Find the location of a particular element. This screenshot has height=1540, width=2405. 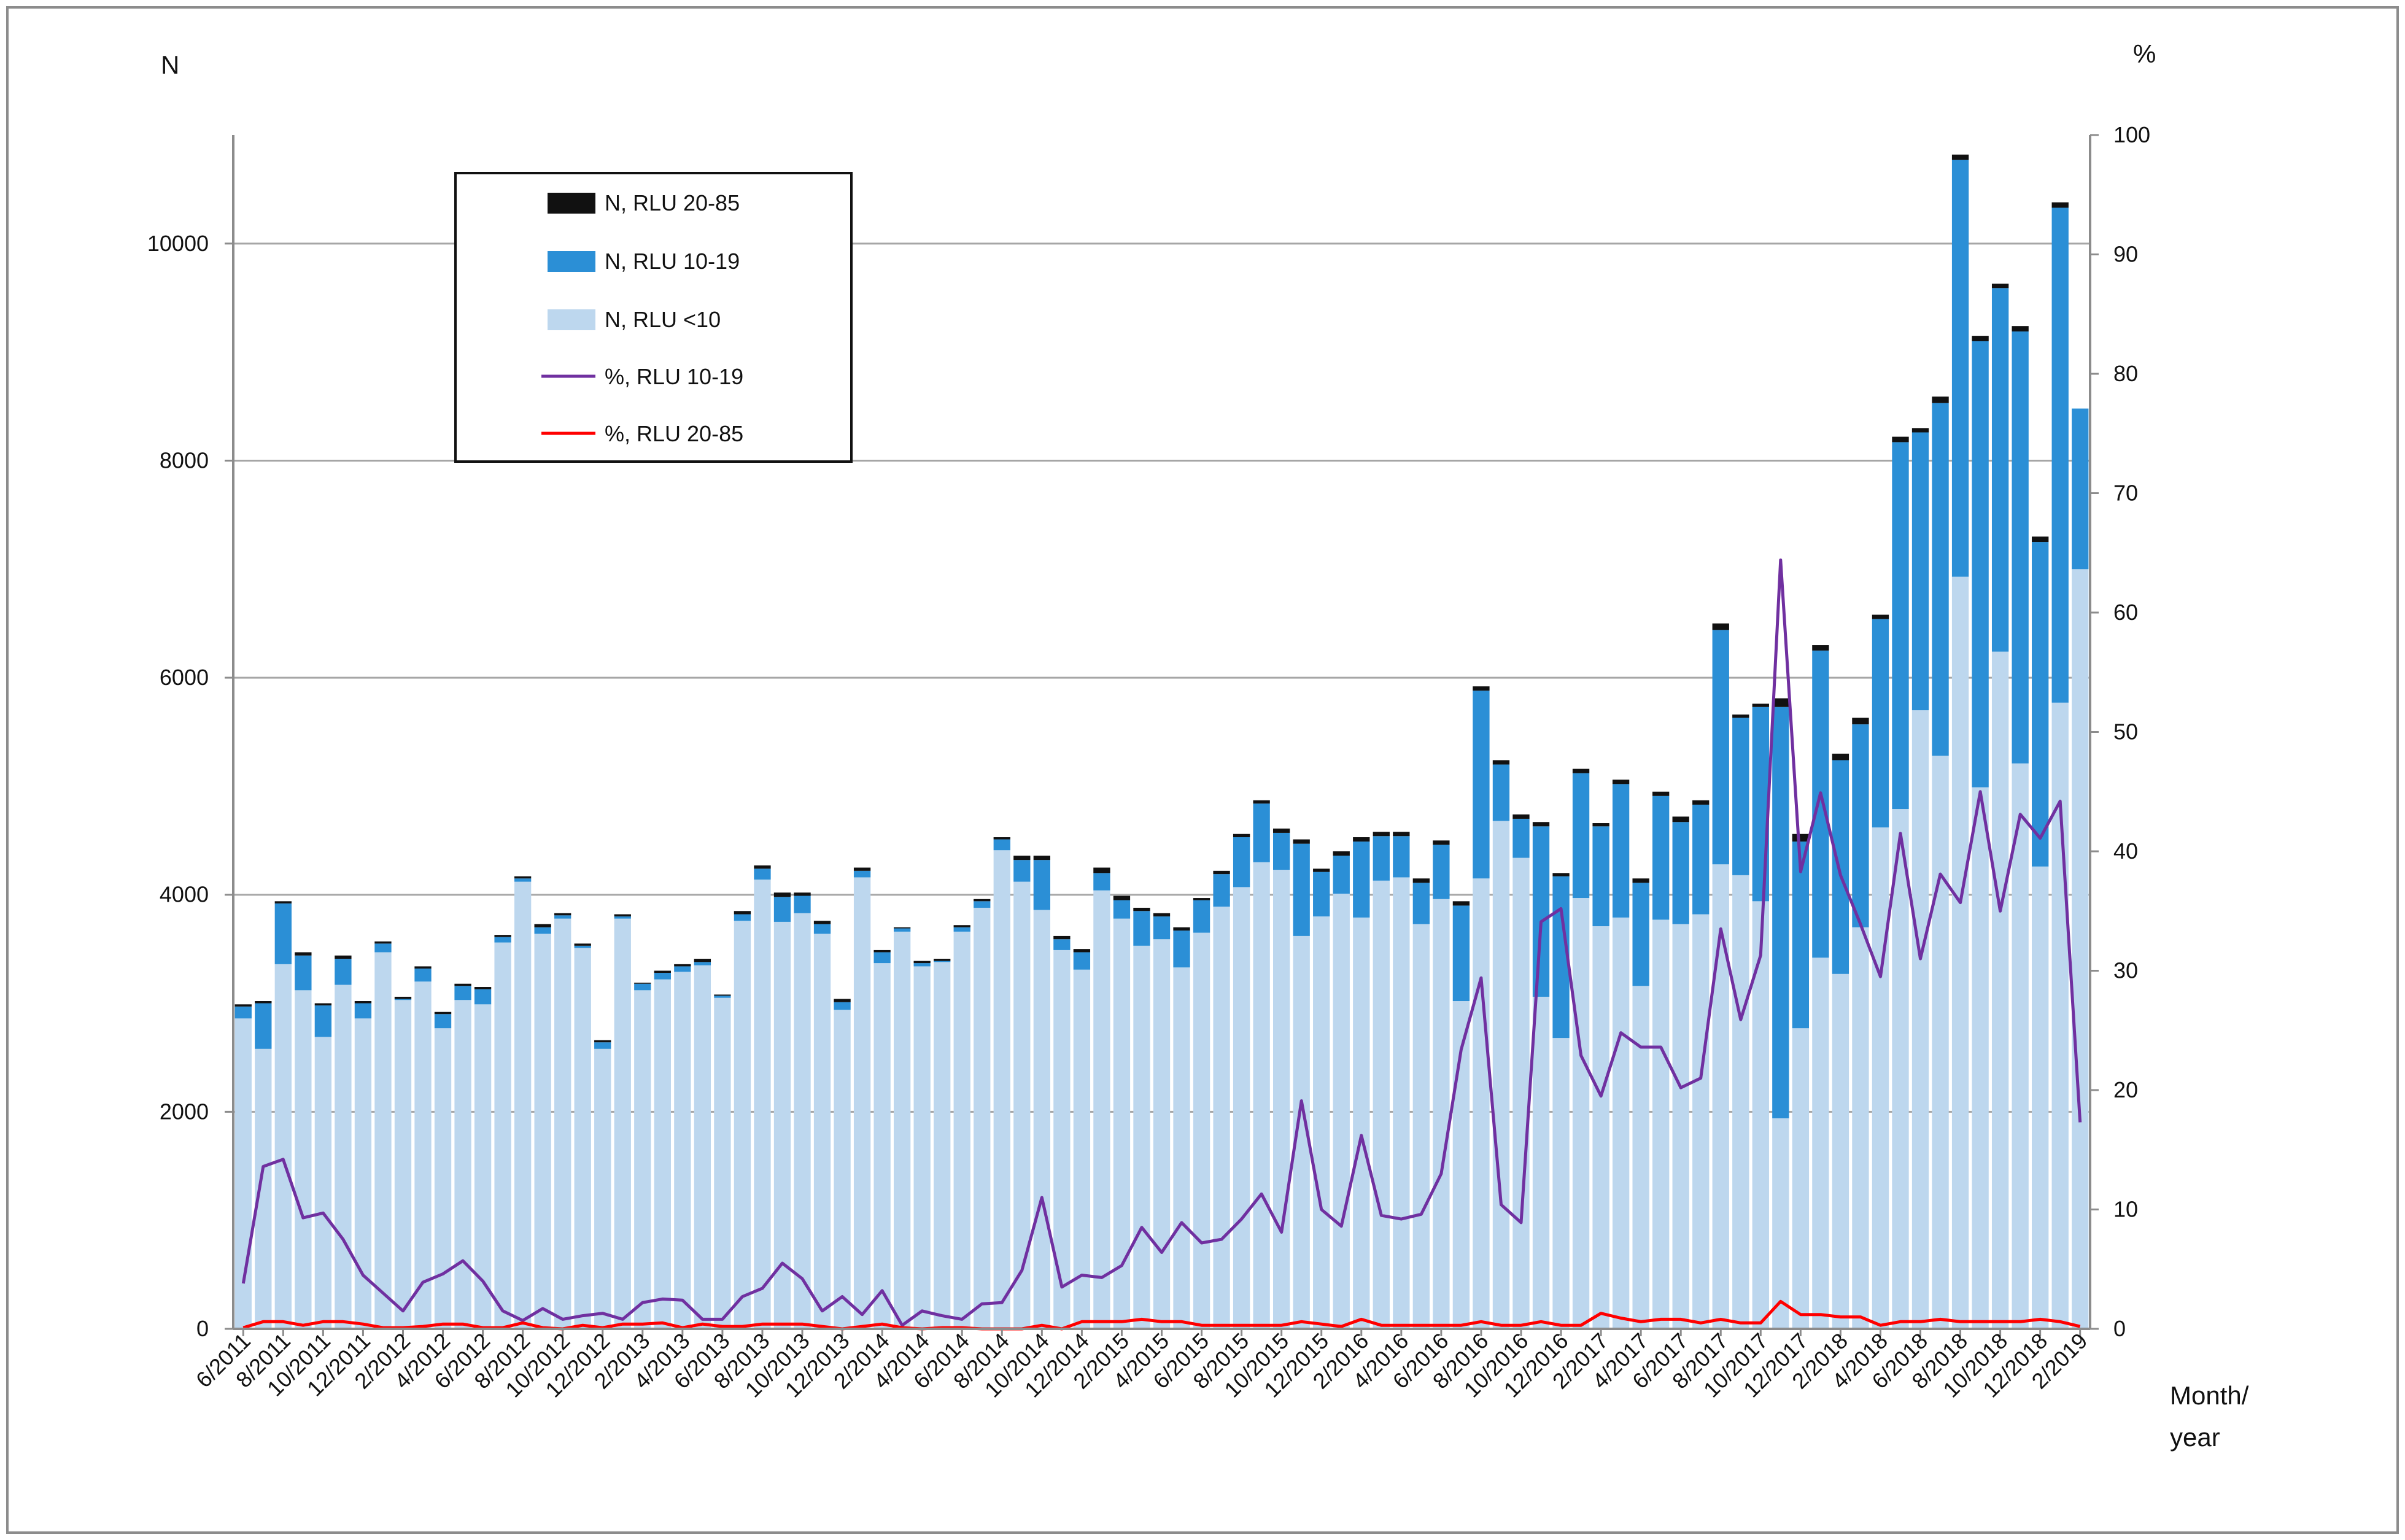

left-axis-unit: N is located at coordinates (170, 64).